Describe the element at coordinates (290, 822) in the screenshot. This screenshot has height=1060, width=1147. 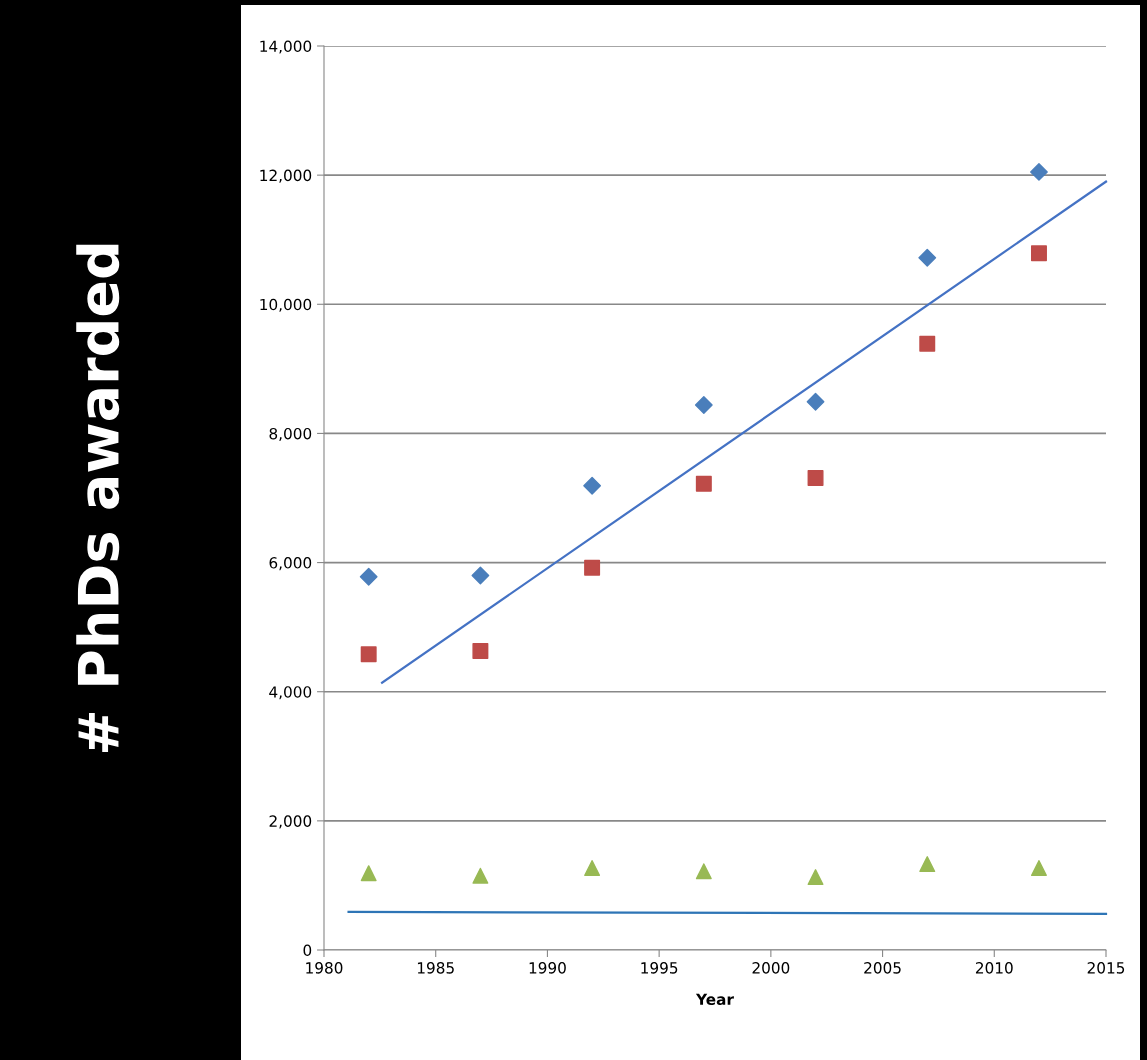
I see `y-tick-label: 2,000` at that location.